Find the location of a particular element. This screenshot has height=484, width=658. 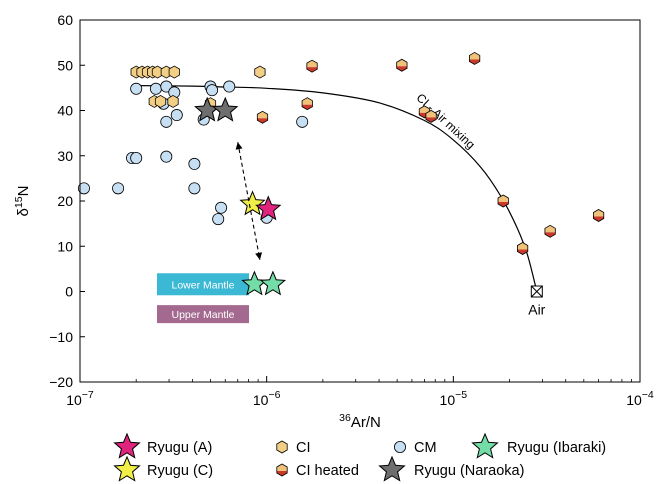

y-tick-label: 60 is located at coordinates (65, 20).